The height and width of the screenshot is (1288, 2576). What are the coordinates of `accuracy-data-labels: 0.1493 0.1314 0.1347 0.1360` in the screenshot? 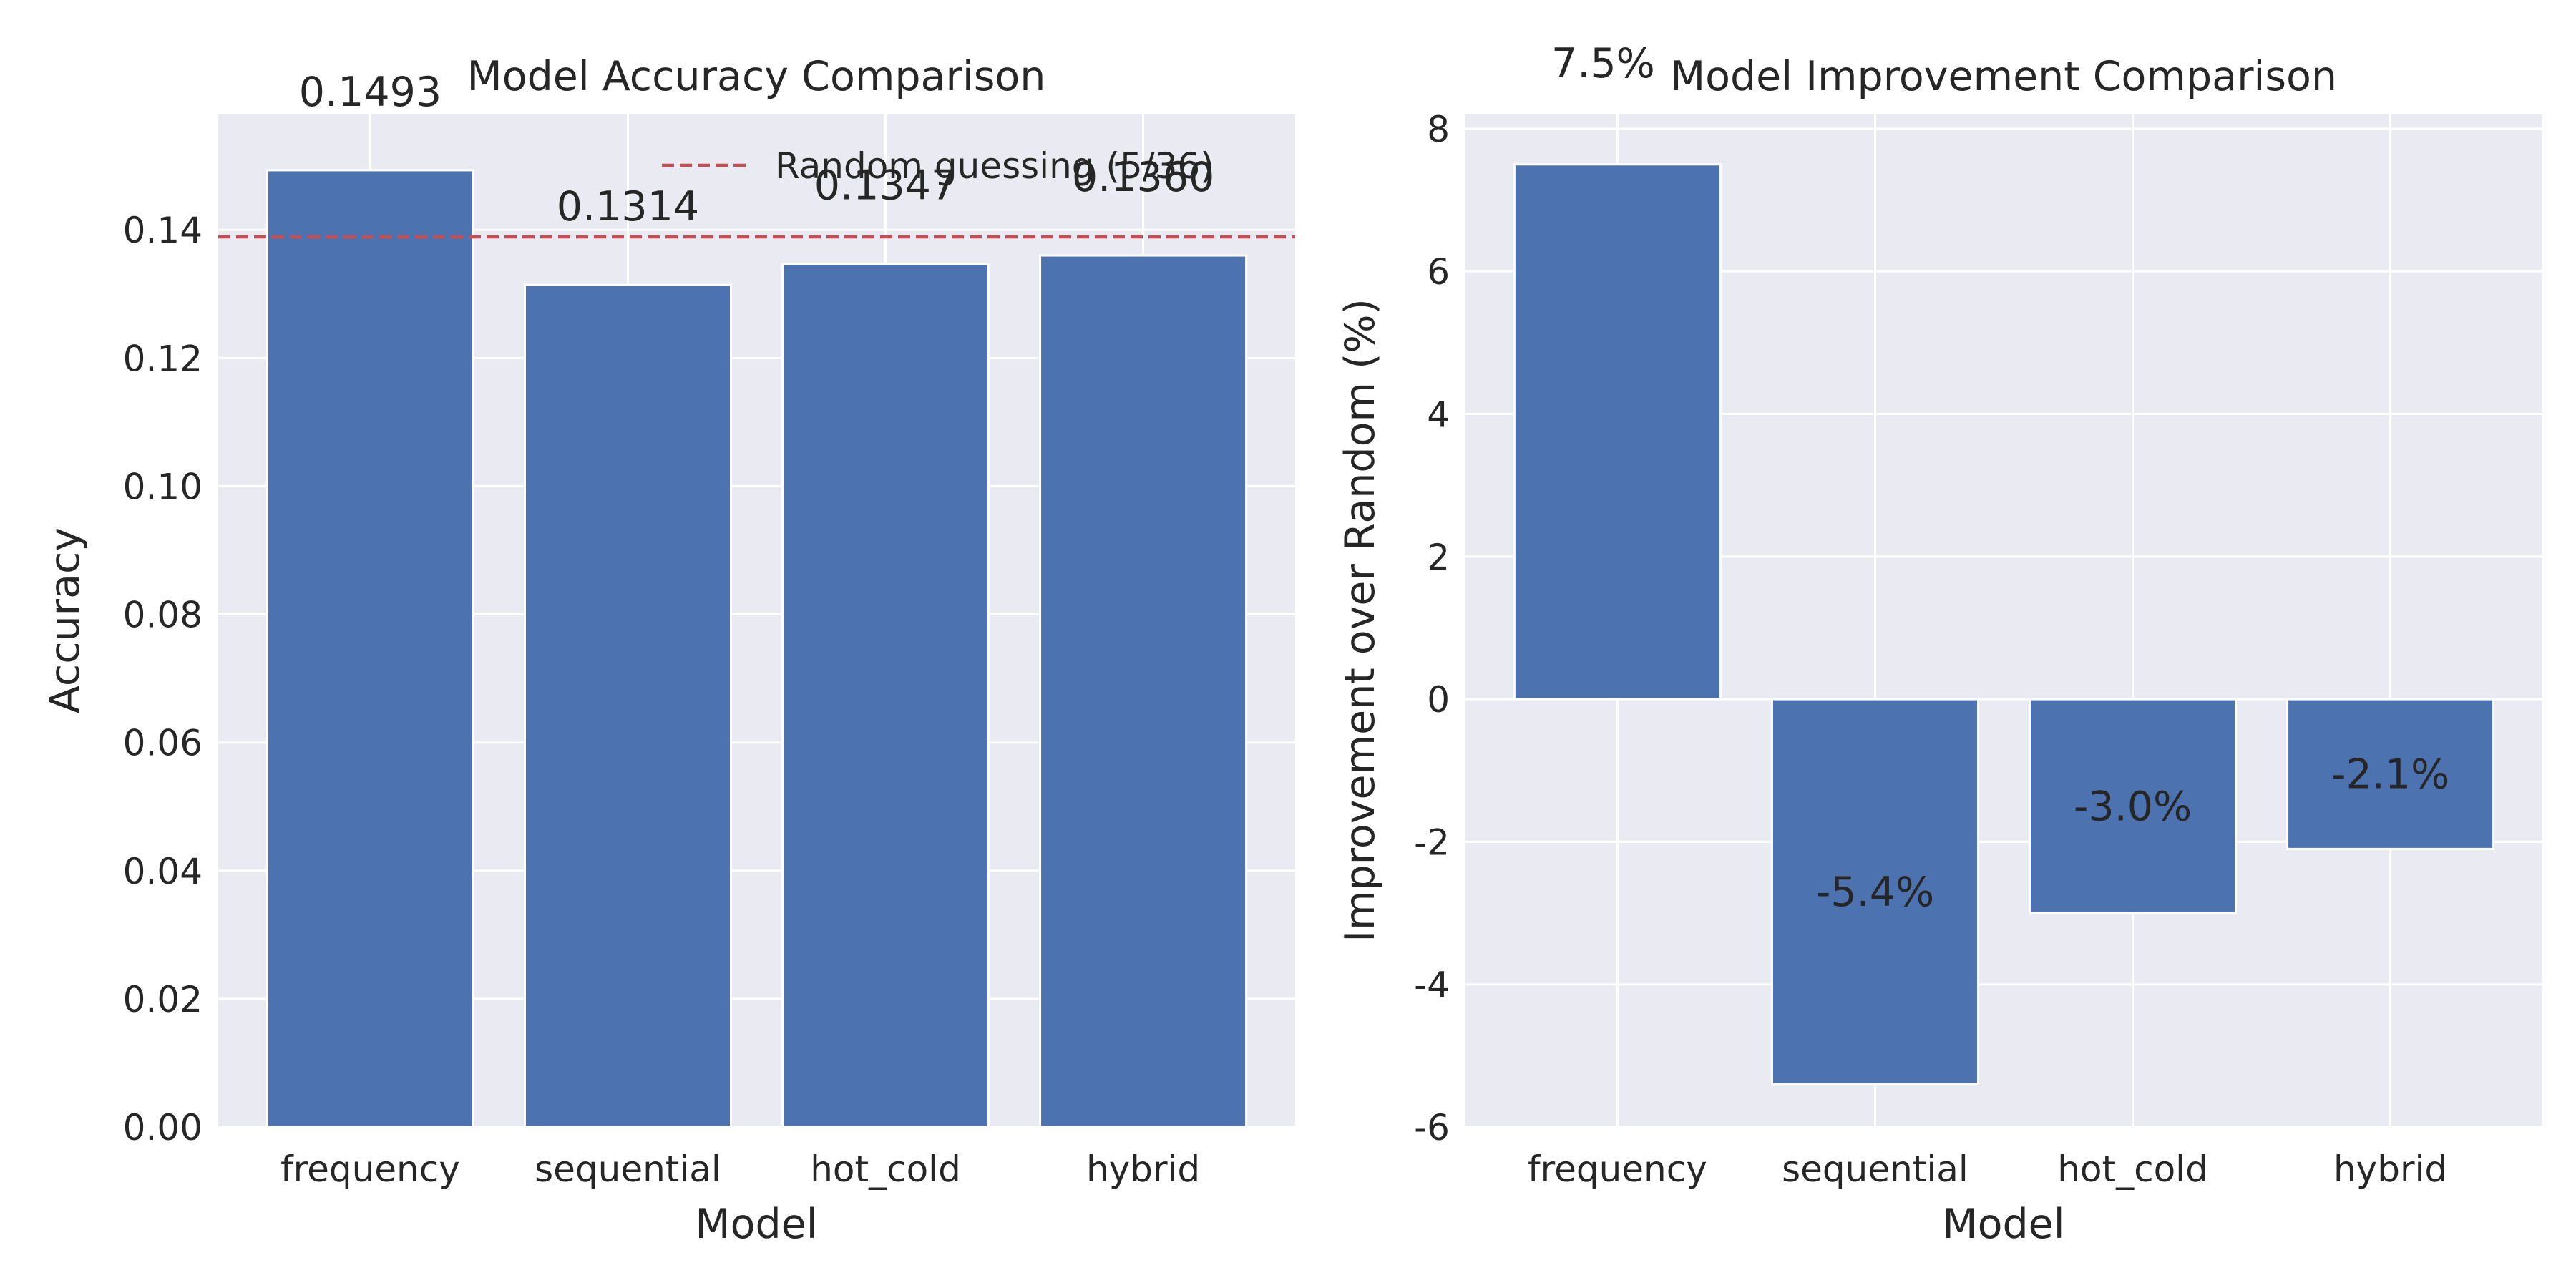 It's located at (757, 149).